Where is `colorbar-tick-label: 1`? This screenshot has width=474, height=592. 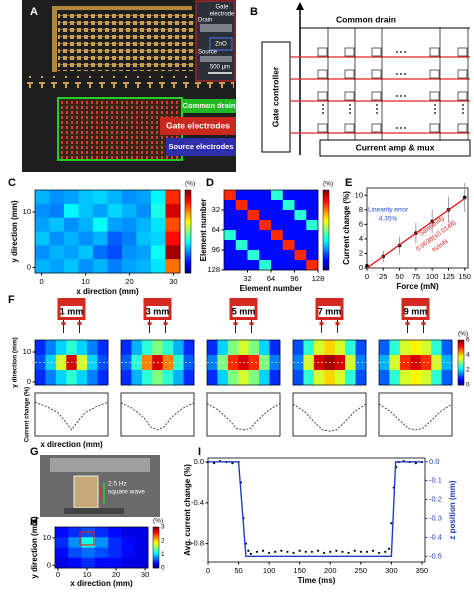
colorbar-tick-label: 1 is located at coordinates (163, 554).